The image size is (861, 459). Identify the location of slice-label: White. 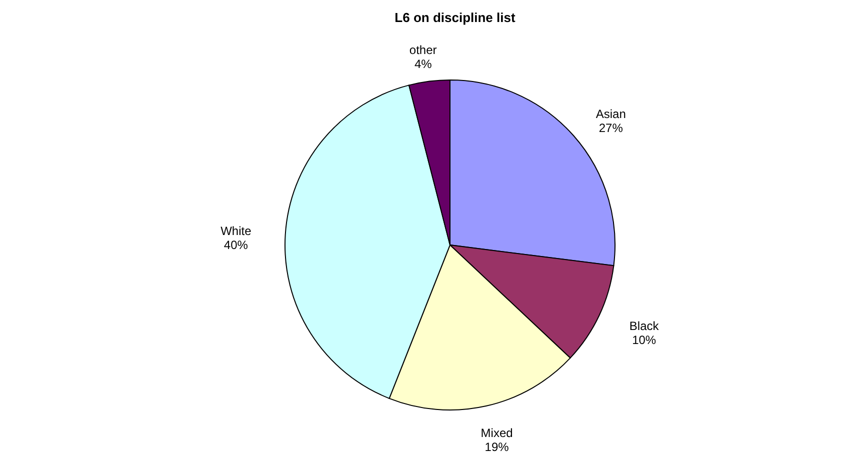
(236, 231).